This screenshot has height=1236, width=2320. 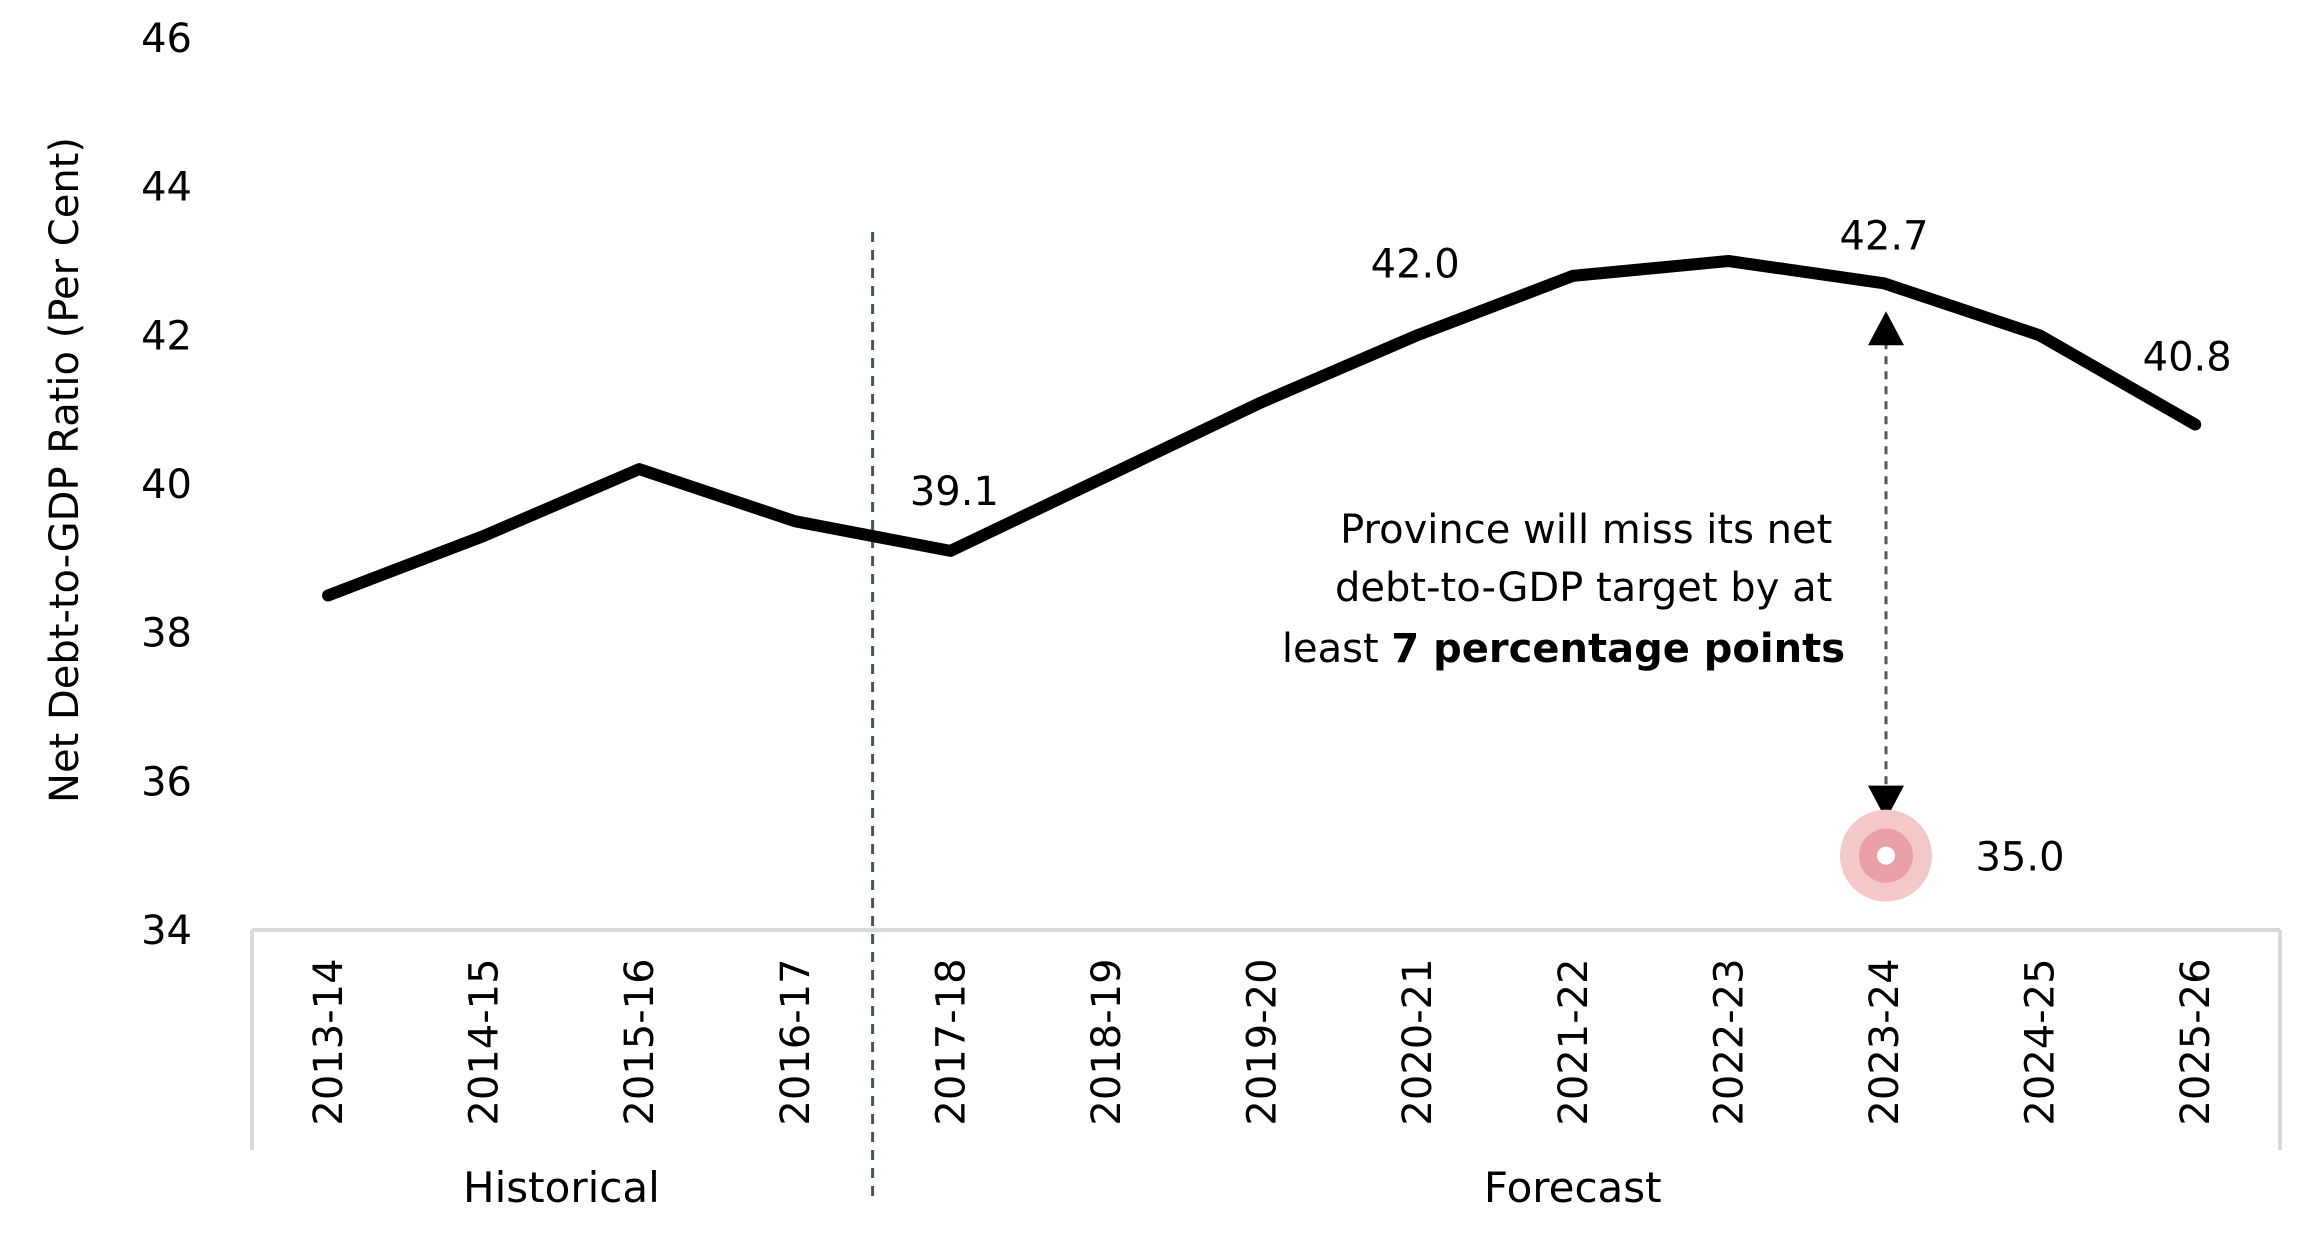 What do you see at coordinates (1886, 565) in the screenshot?
I see `target-gap-arrow` at bounding box center [1886, 565].